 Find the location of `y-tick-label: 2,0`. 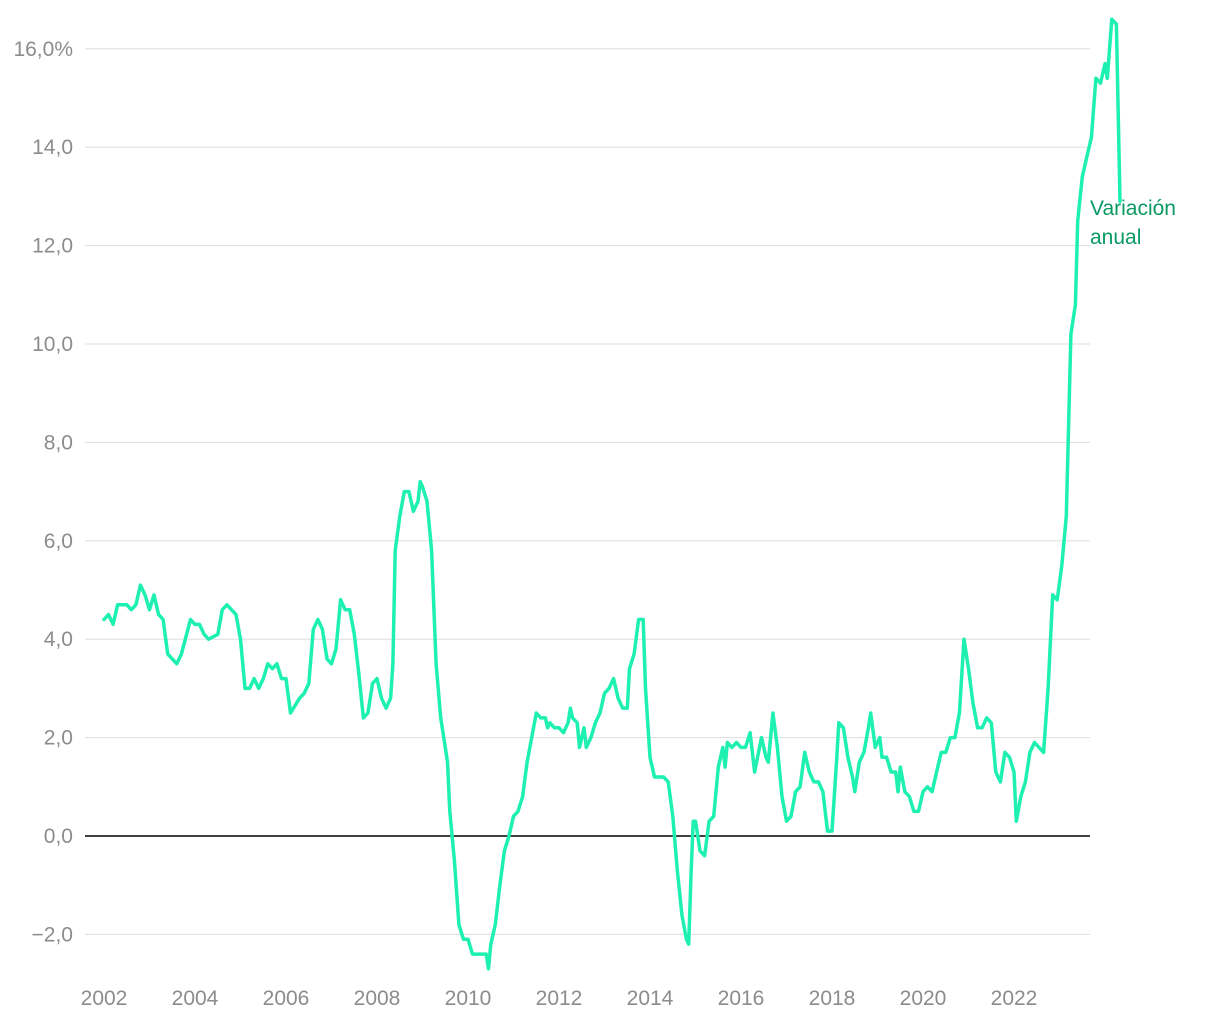

y-tick-label: 2,0 is located at coordinates (58, 738).